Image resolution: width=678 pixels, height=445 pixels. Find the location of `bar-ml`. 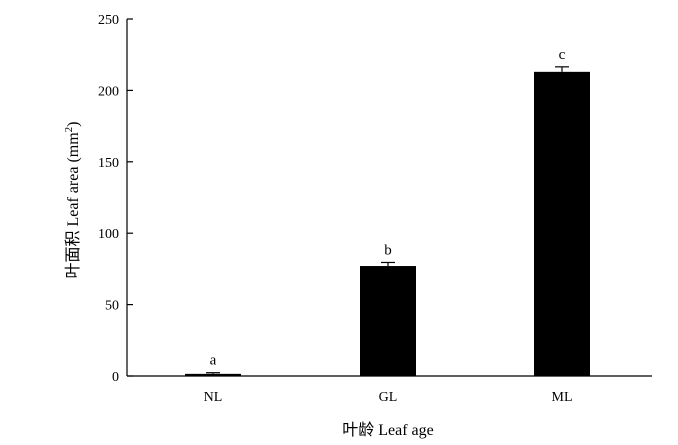

bar-ml is located at coordinates (562, 223).